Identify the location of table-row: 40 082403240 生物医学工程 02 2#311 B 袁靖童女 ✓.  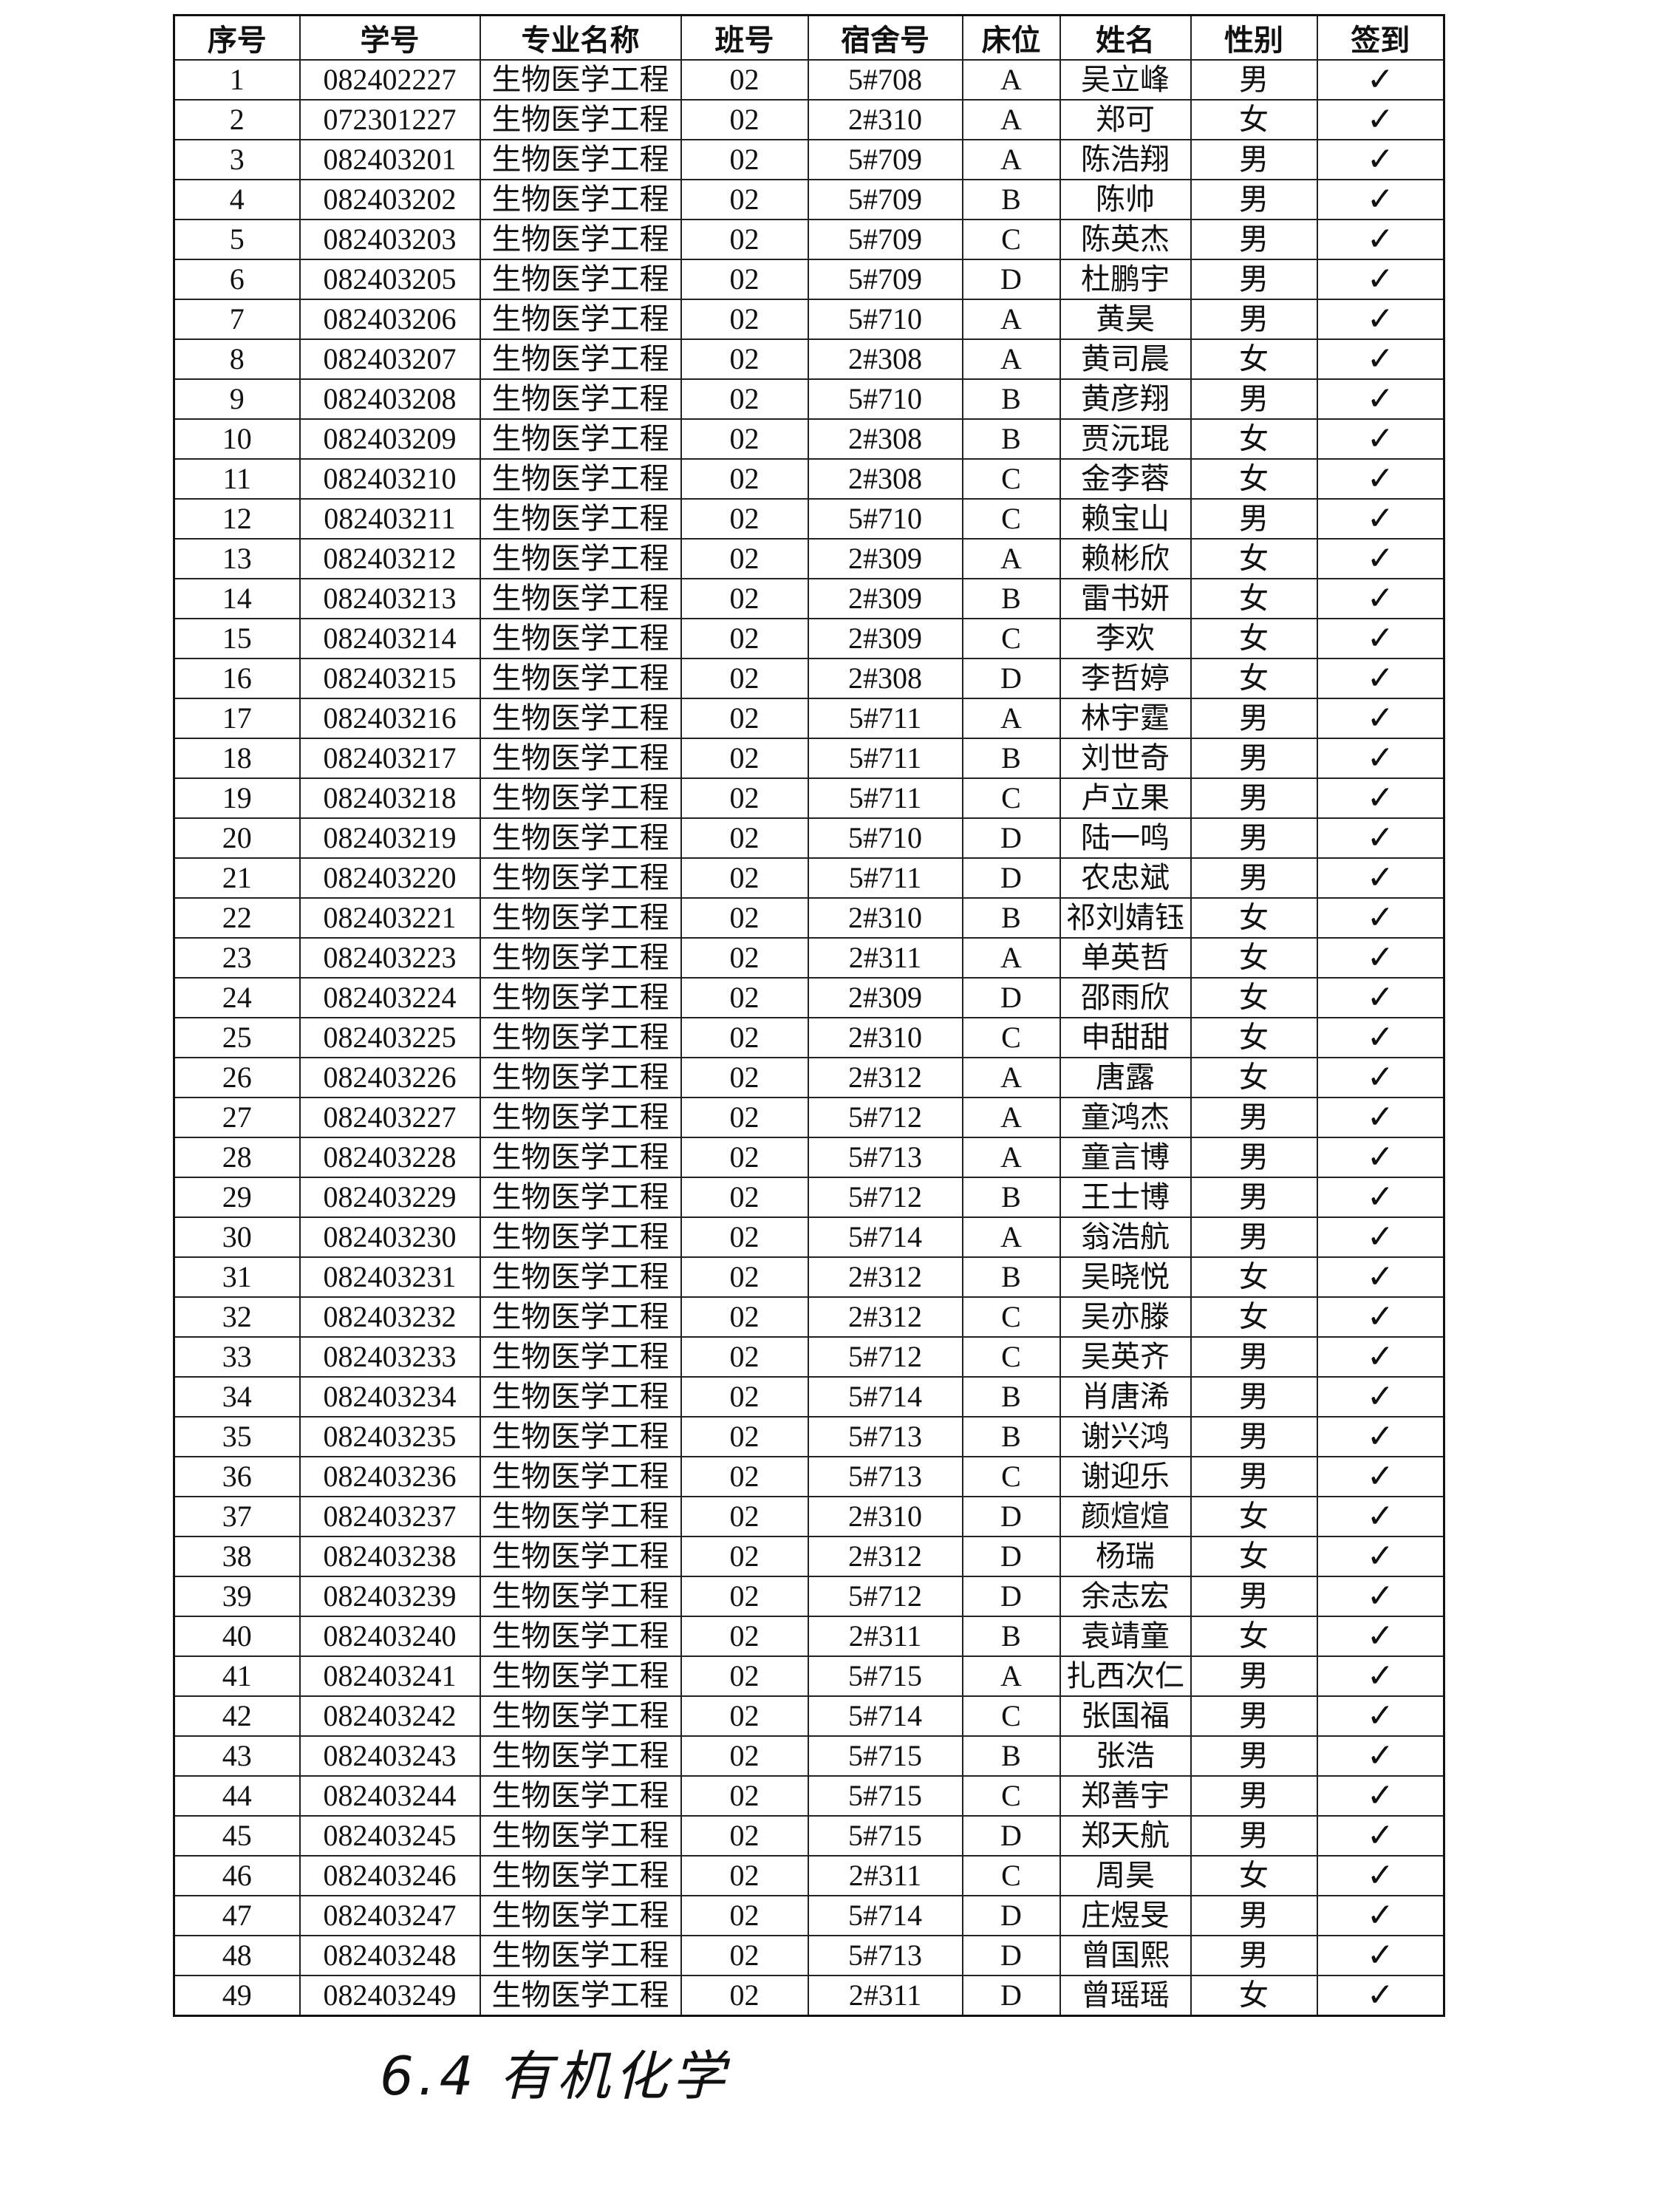
(809, 1636).